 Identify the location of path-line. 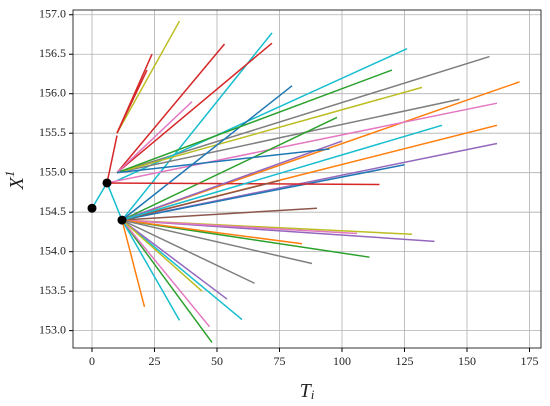
(107, 201).